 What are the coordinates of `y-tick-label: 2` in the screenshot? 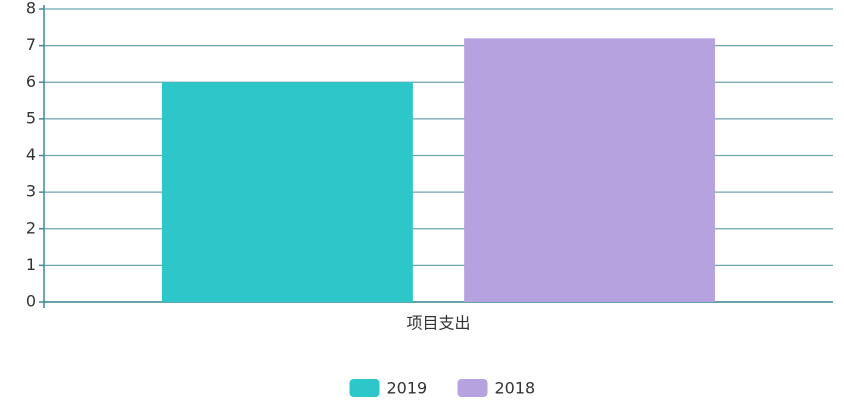 It's located at (31, 227).